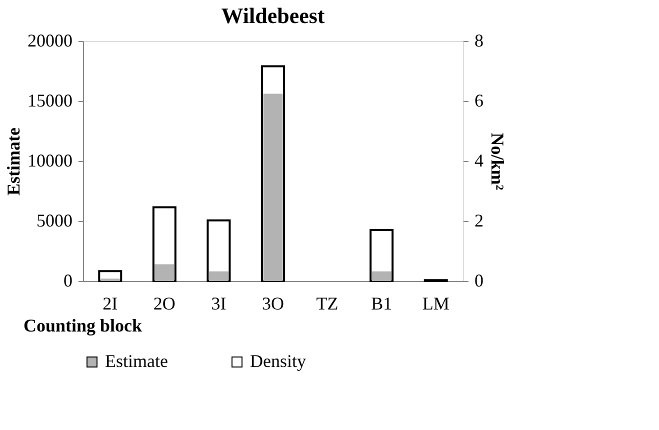  What do you see at coordinates (136, 361) in the screenshot?
I see `legend-label: Estimate` at bounding box center [136, 361].